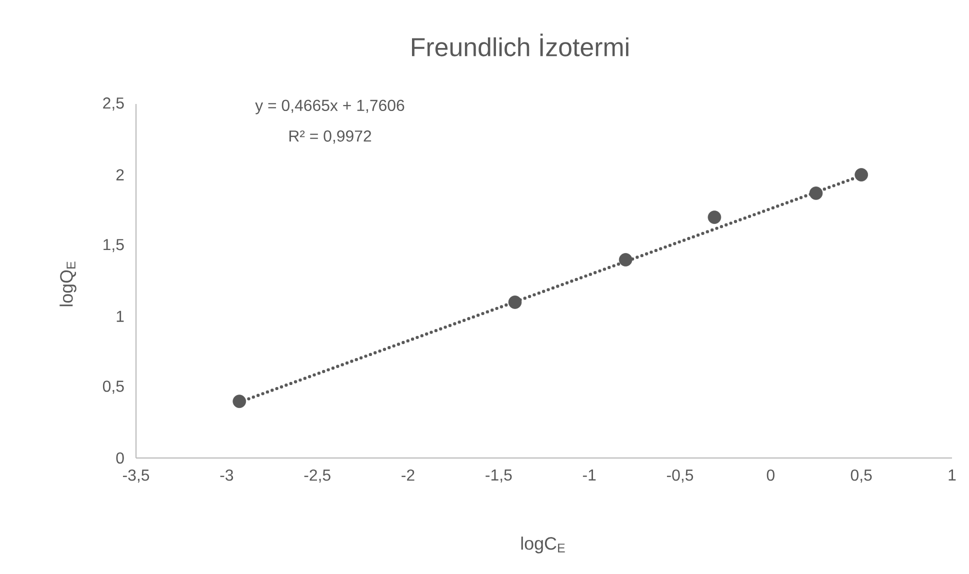 This screenshot has width=969, height=574. I want to click on chart-title: Freundlich İzotermi, so click(520, 45).